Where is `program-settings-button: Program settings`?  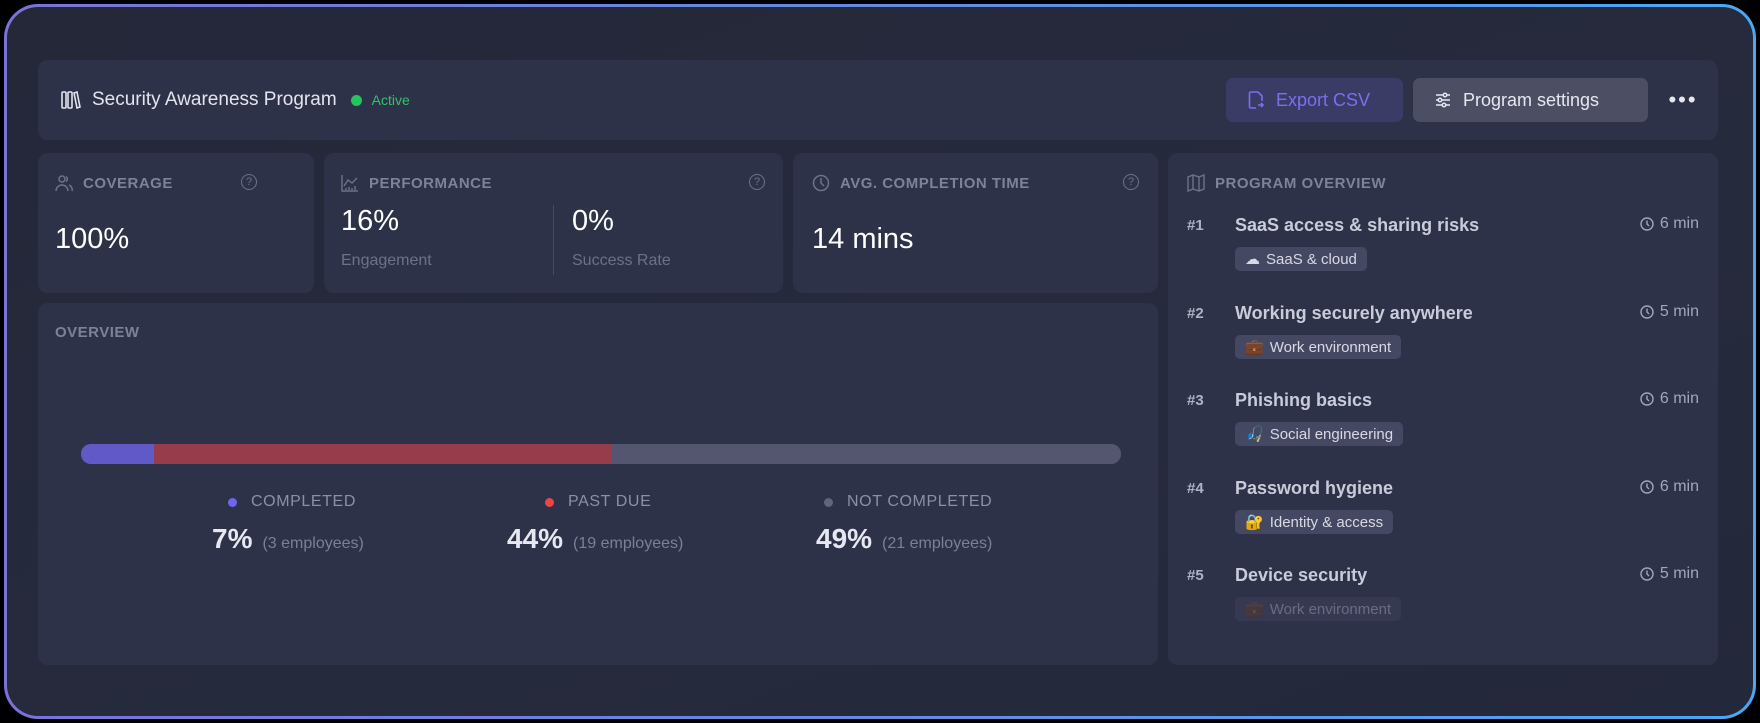 program-settings-button: Program settings is located at coordinates (1530, 100).